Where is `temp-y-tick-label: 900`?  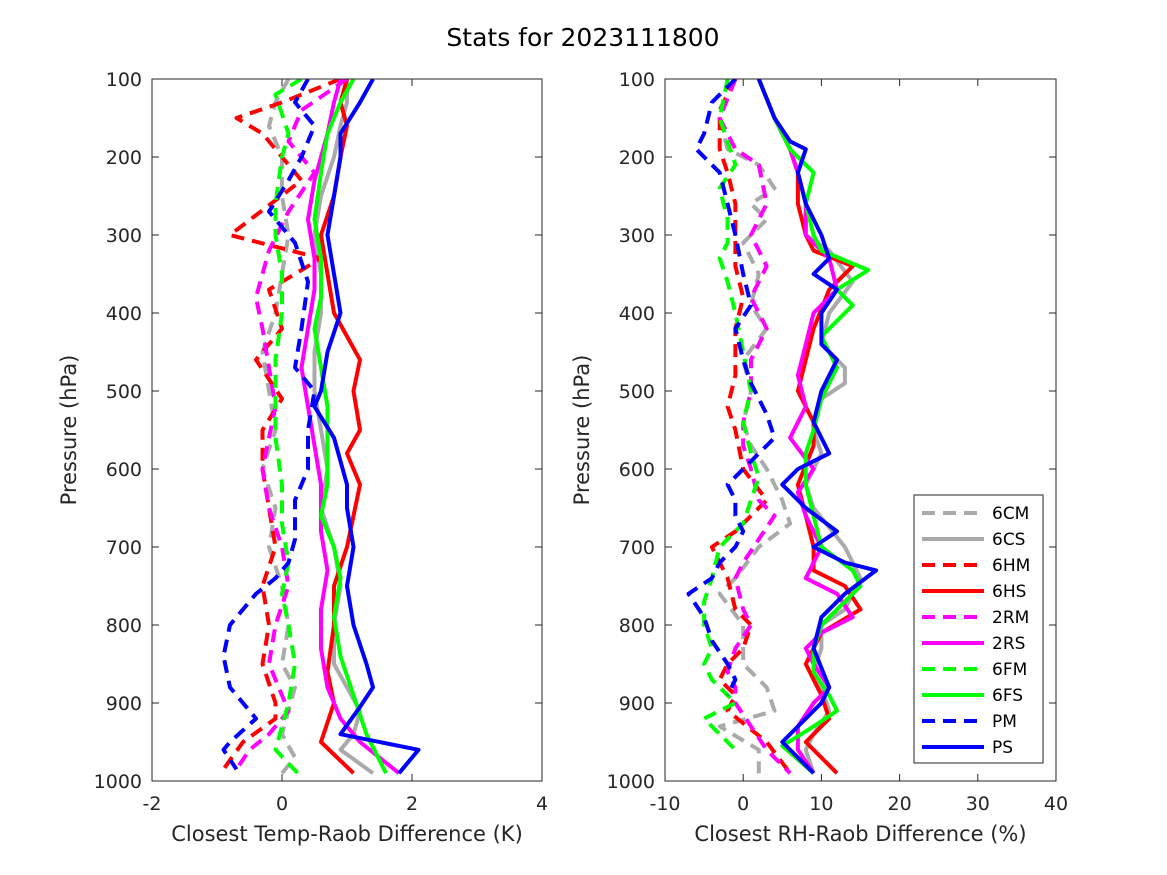
temp-y-tick-label: 900 is located at coordinates (124, 704).